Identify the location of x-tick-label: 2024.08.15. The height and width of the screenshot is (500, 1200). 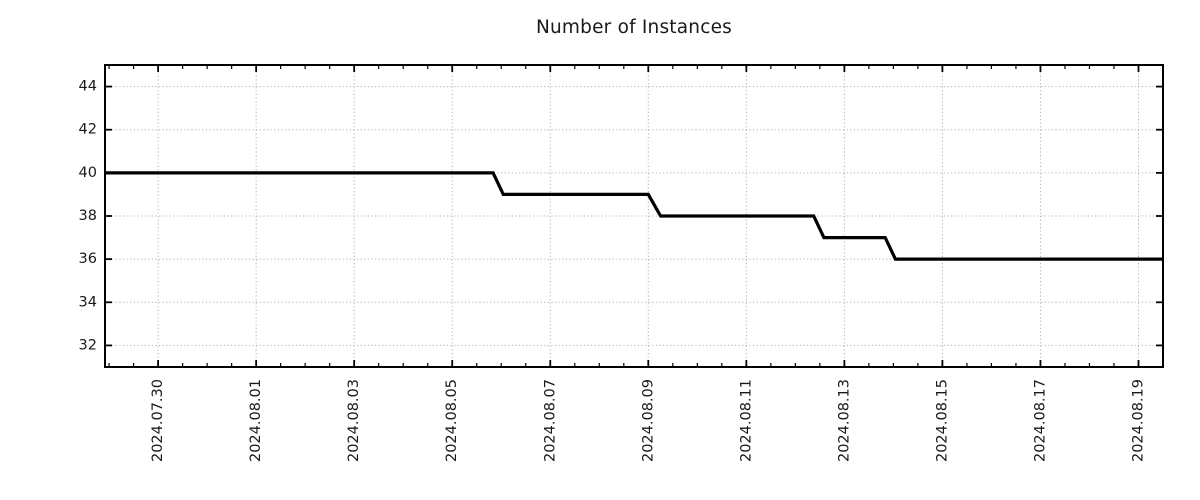
(942, 420).